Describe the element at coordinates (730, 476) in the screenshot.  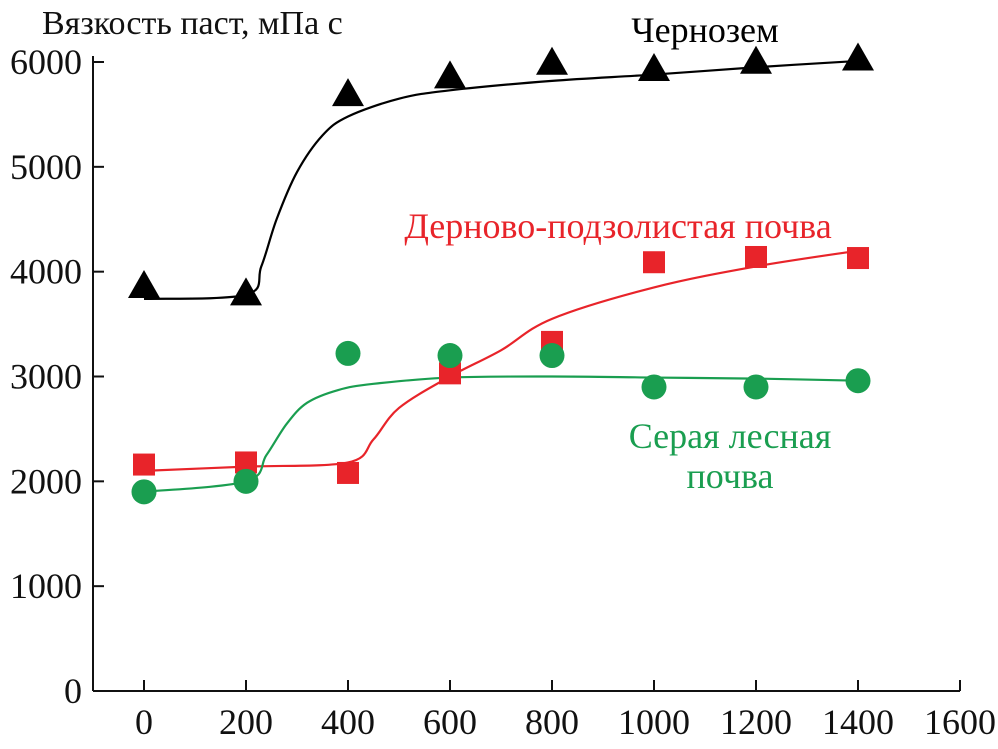
I see `series-label-line: почва` at that location.